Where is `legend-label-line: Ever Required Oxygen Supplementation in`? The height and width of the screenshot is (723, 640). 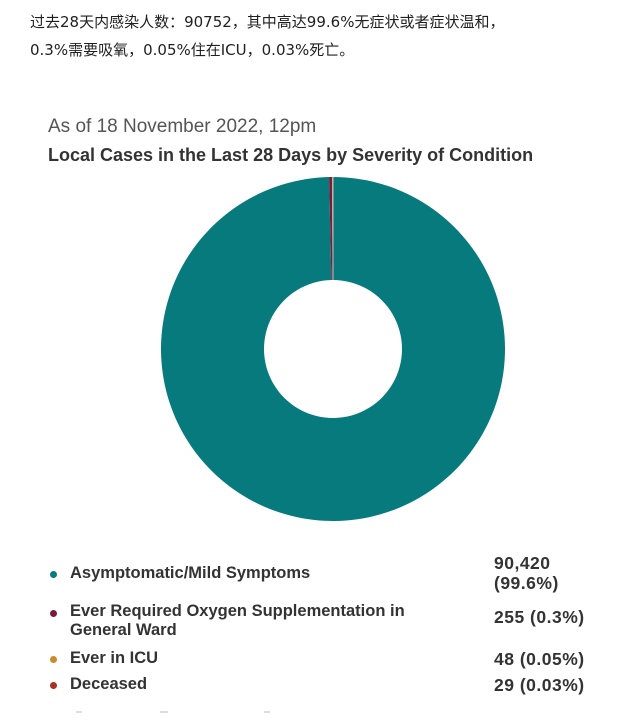 legend-label-line: Ever Required Oxygen Supplementation in is located at coordinates (237, 611).